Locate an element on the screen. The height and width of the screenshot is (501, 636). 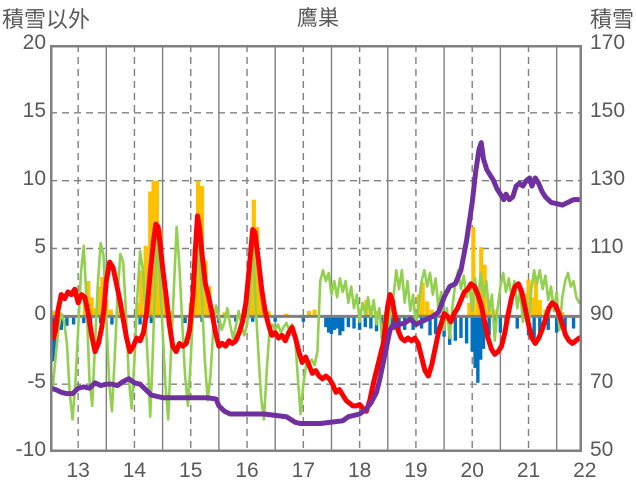
y-left-tick-0: 20 is located at coordinates (34, 42).